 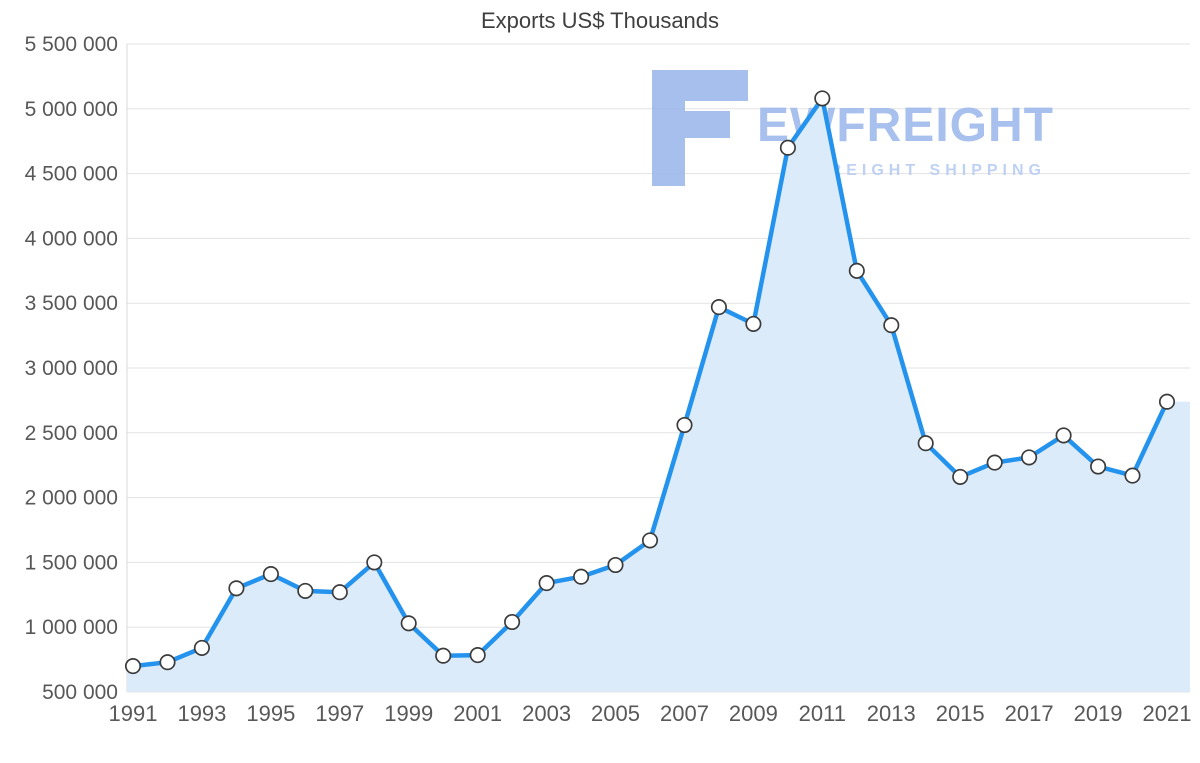 What do you see at coordinates (71, 238) in the screenshot?
I see `y-tick-label: 4 000 000` at bounding box center [71, 238].